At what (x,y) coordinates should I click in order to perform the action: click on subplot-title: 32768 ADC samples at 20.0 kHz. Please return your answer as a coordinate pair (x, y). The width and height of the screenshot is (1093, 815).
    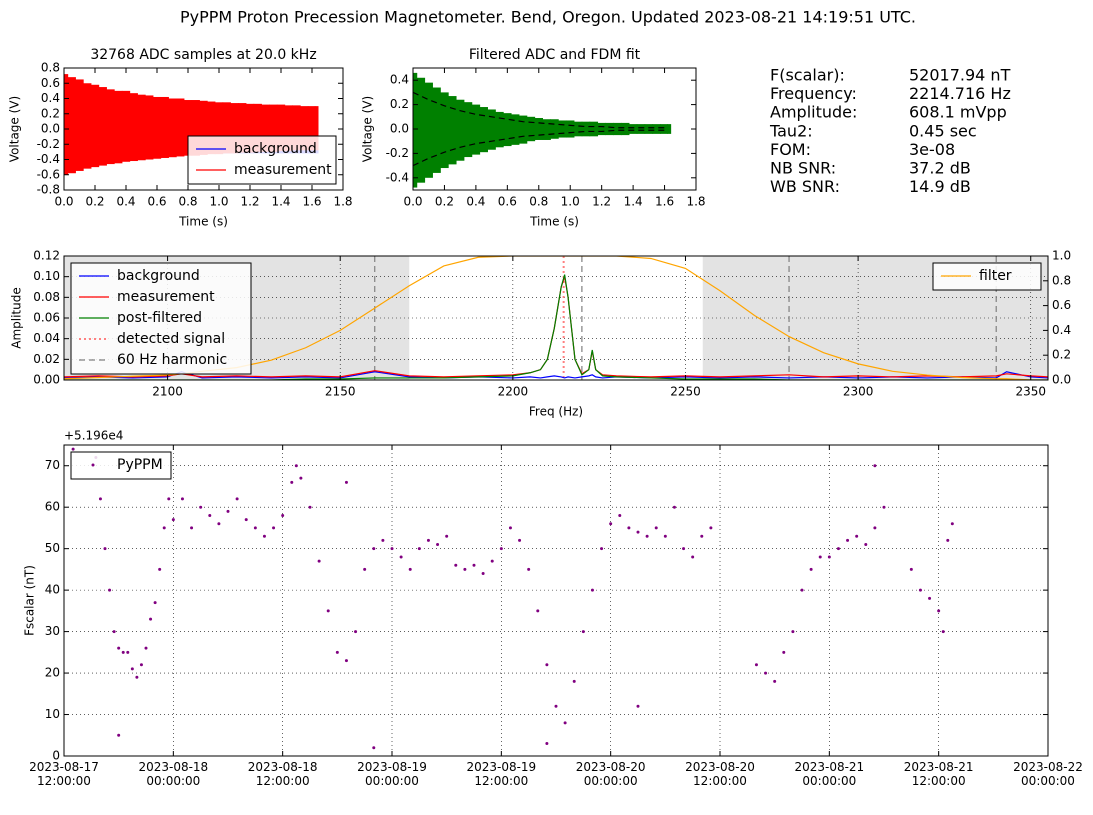
    Looking at the image, I should click on (203, 55).